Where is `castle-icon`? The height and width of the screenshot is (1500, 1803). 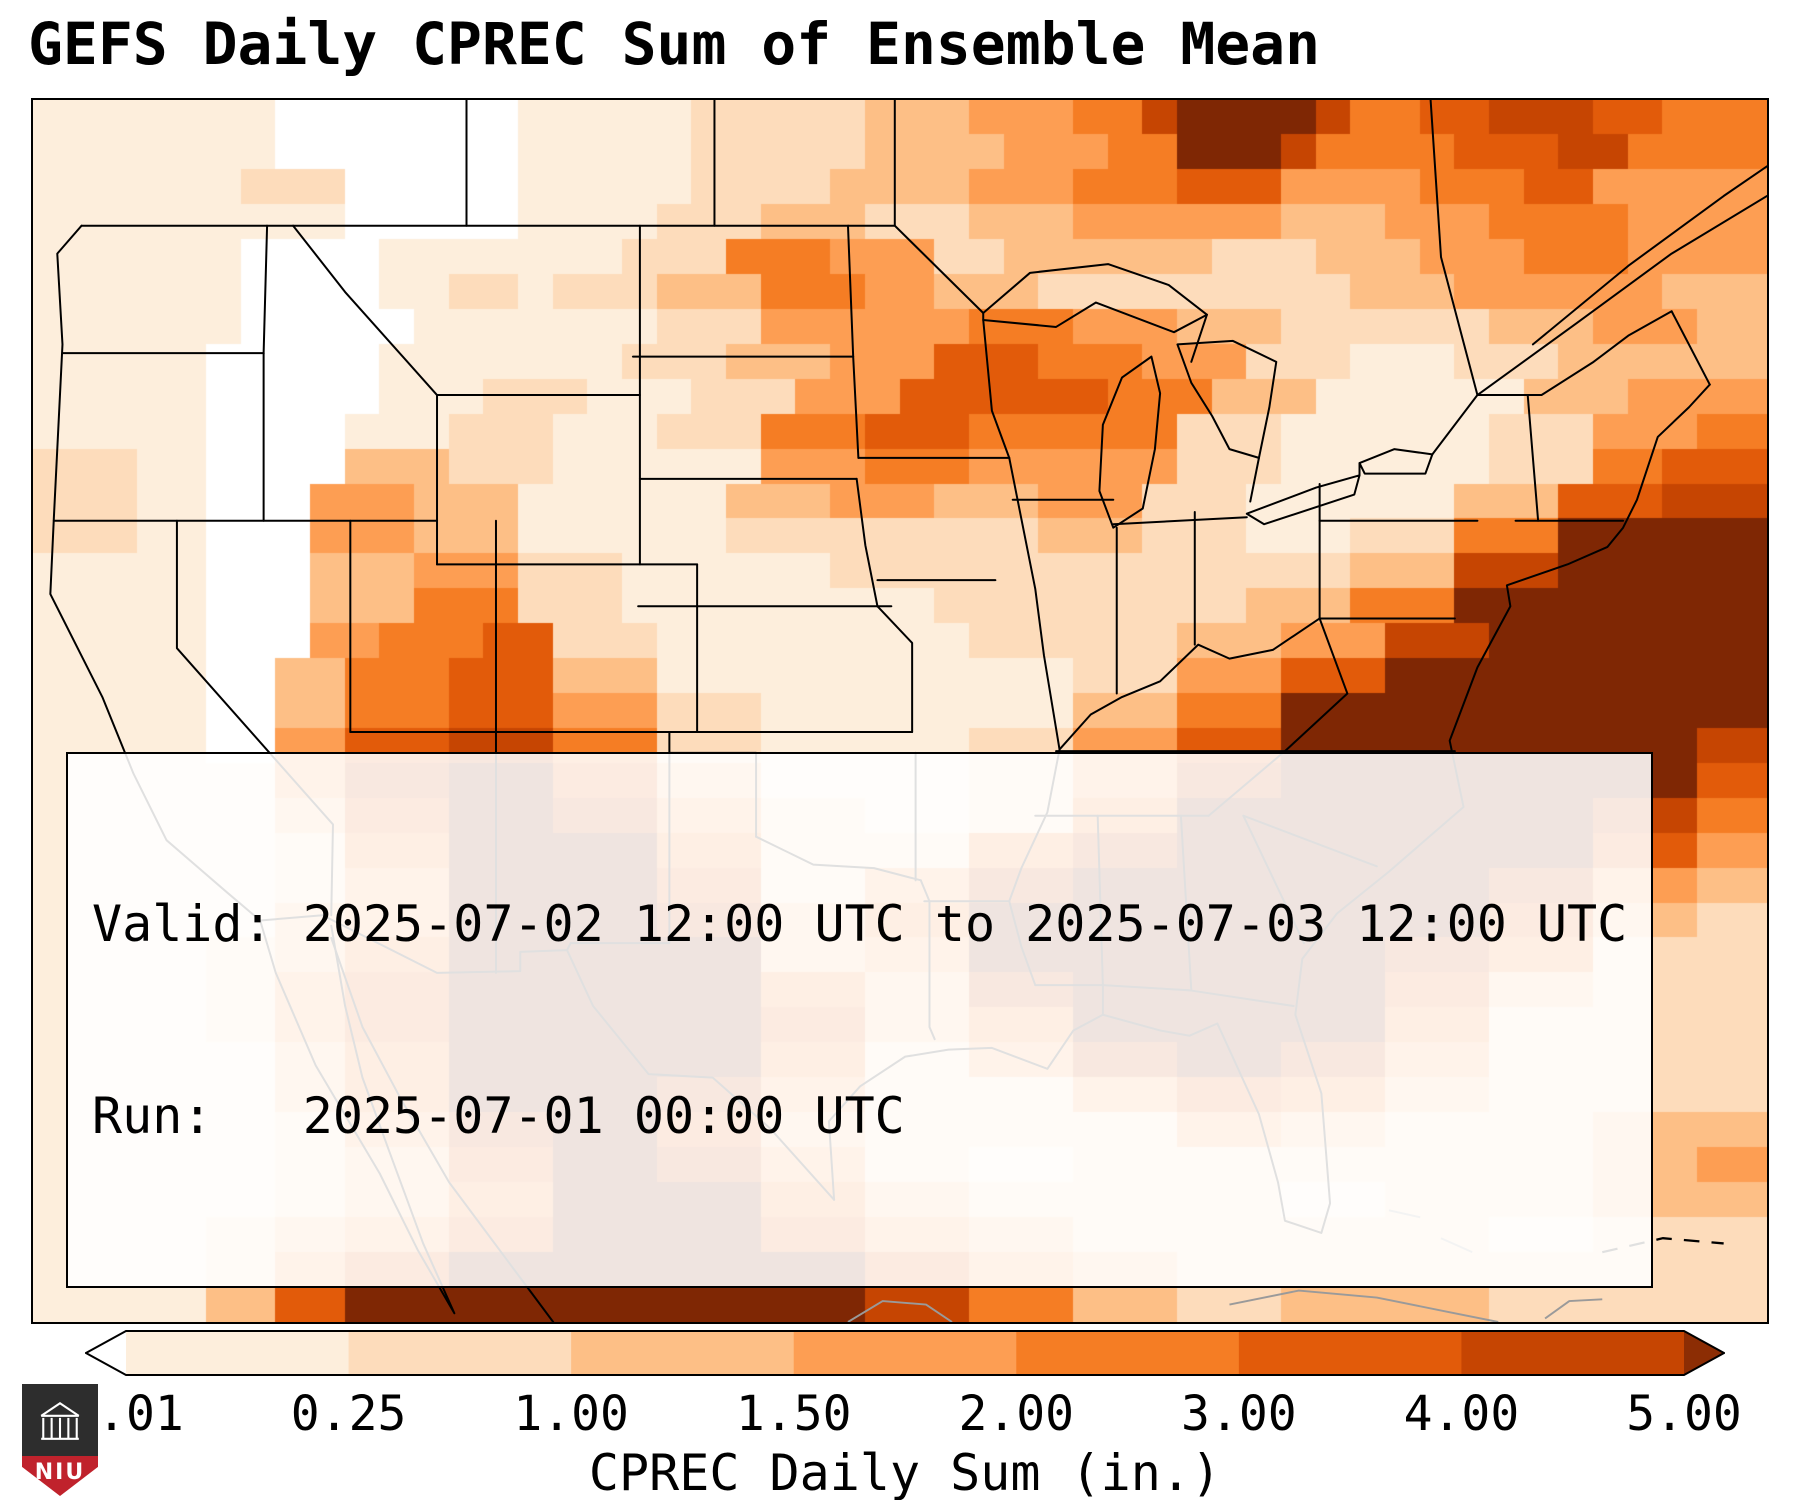 castle-icon is located at coordinates (60, 1420).